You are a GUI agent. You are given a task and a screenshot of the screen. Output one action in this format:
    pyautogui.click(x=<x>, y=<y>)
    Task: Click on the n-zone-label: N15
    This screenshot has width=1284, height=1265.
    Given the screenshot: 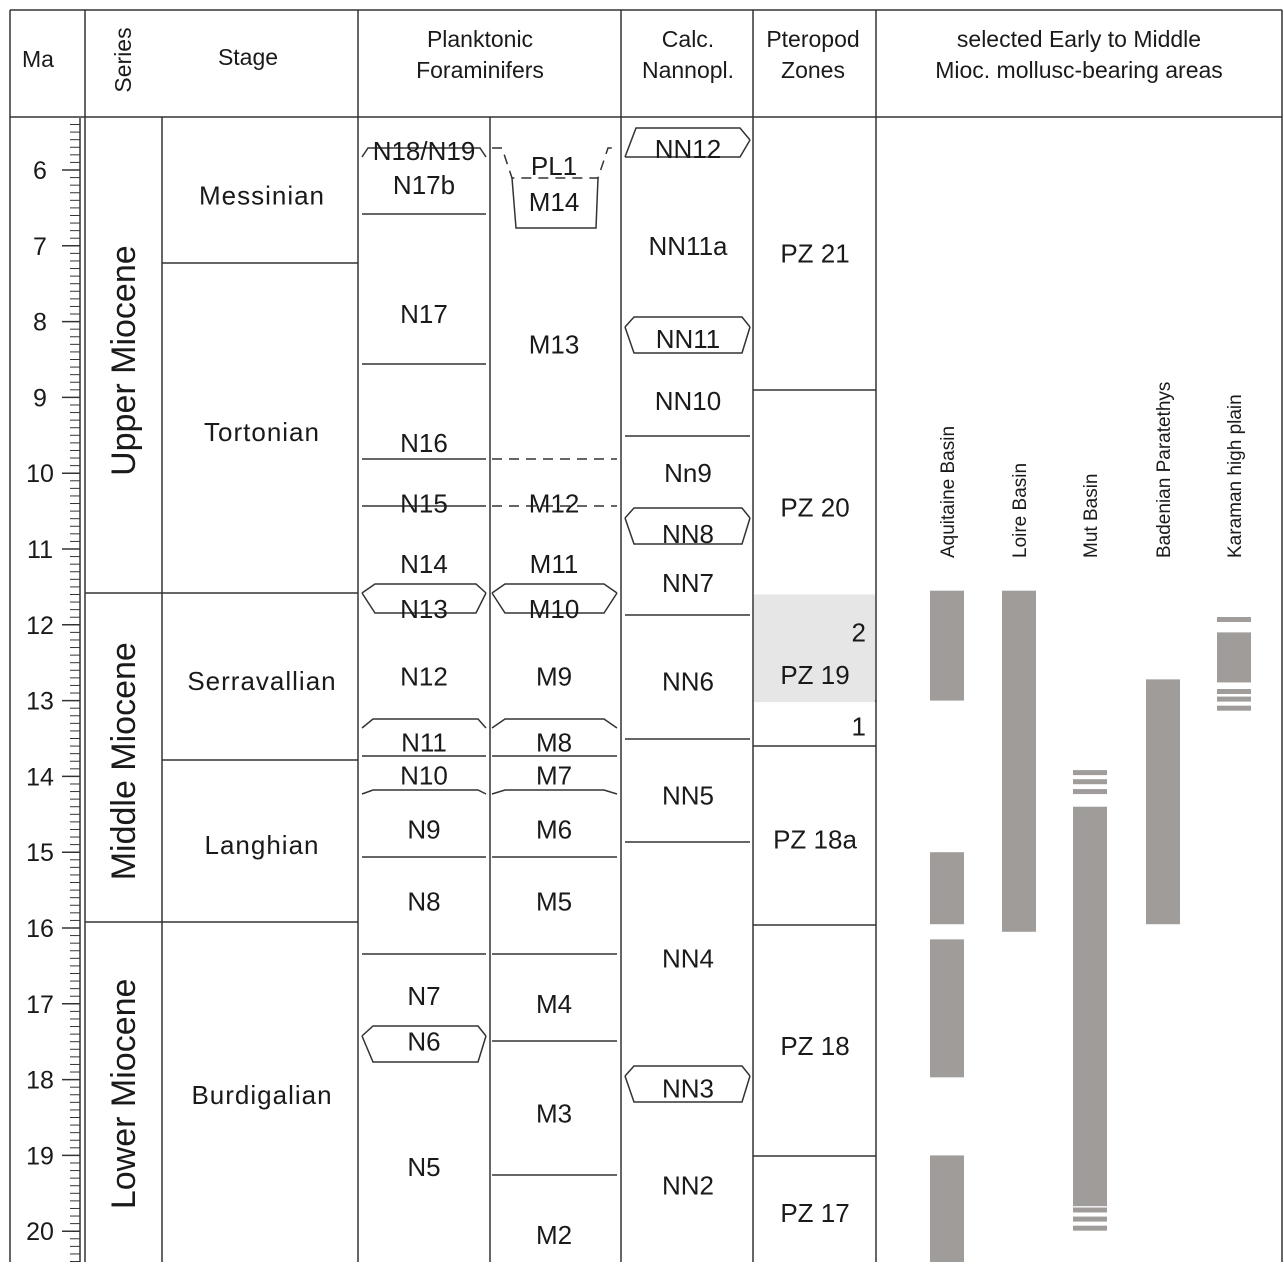 What is the action you would take?
    pyautogui.click(x=424, y=504)
    